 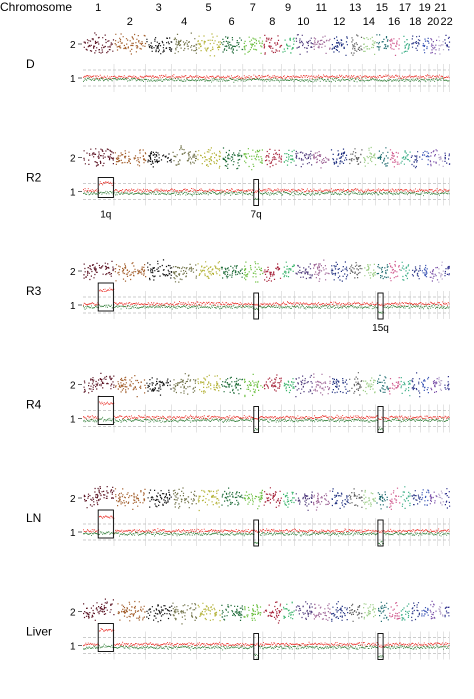 What do you see at coordinates (382, 8) in the screenshot?
I see `chromosome-label: 15` at bounding box center [382, 8].